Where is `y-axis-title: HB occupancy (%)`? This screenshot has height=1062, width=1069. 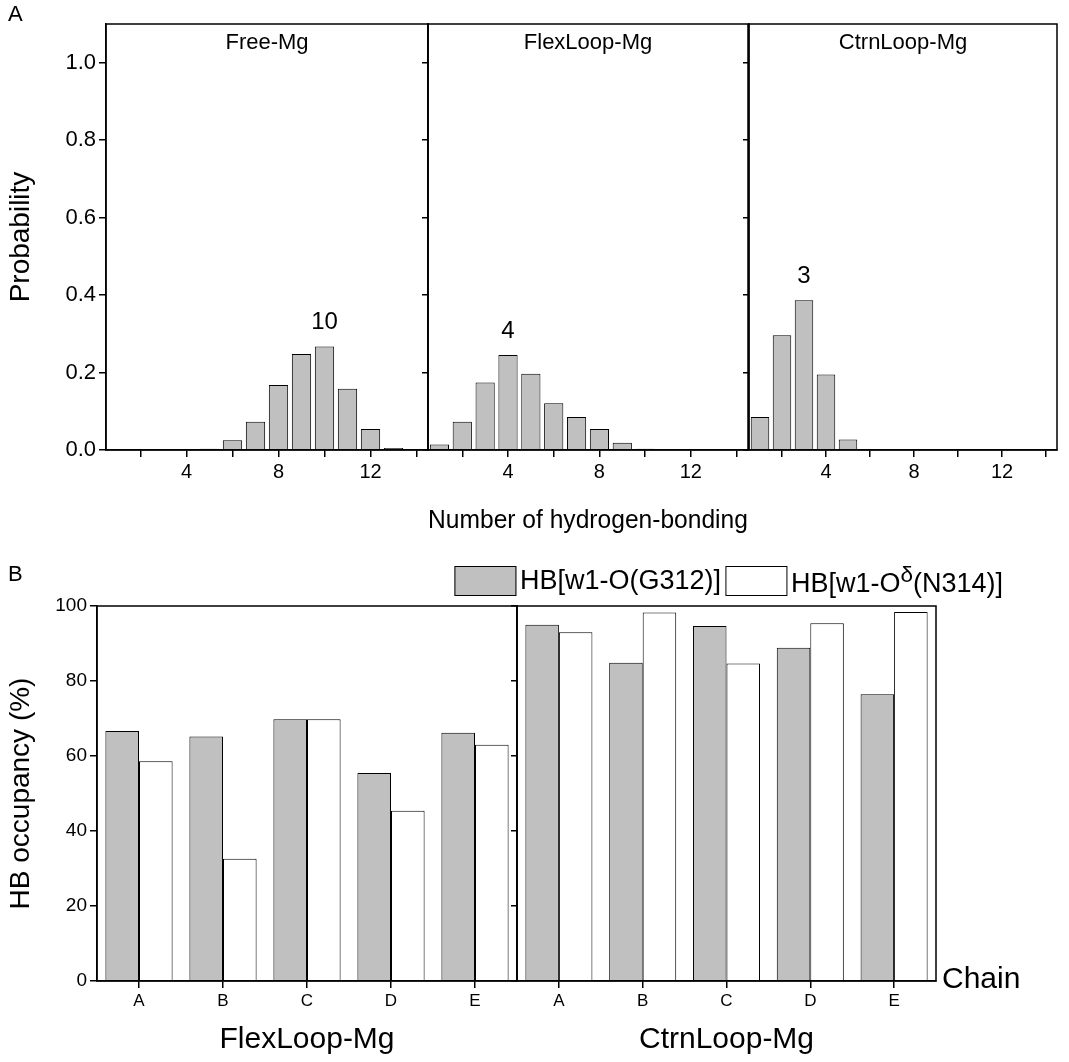 y-axis-title: HB occupancy (%) is located at coordinates (19, 793).